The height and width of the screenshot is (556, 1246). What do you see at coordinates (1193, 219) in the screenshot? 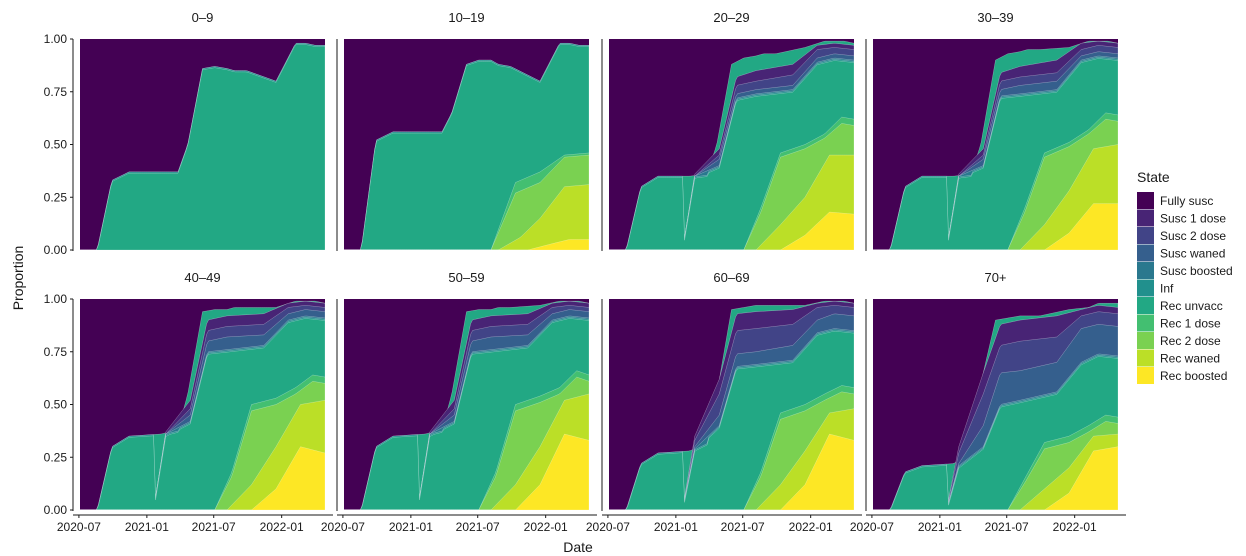
I see `legend-label: Susc 1 dose` at bounding box center [1193, 219].